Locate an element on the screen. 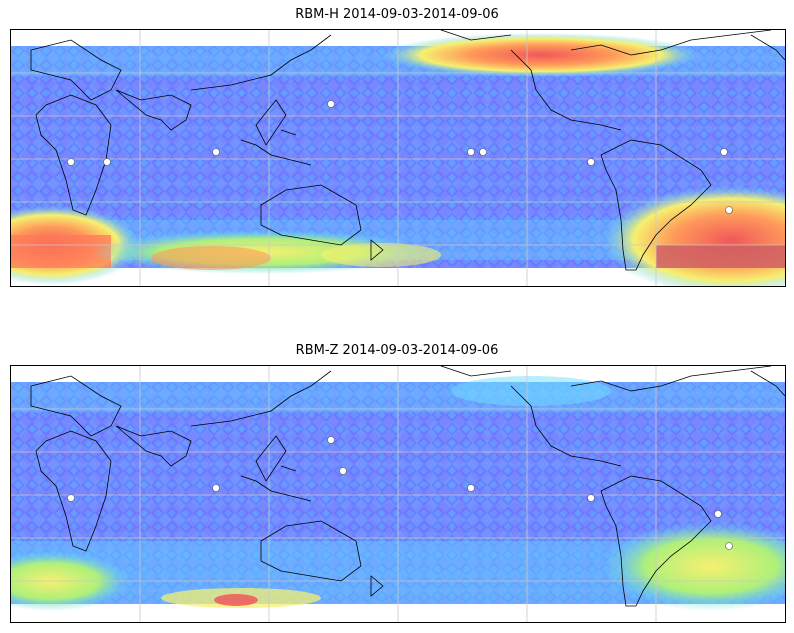 The image size is (794, 633). hotspot-north-atlantic is located at coordinates (541, 55).